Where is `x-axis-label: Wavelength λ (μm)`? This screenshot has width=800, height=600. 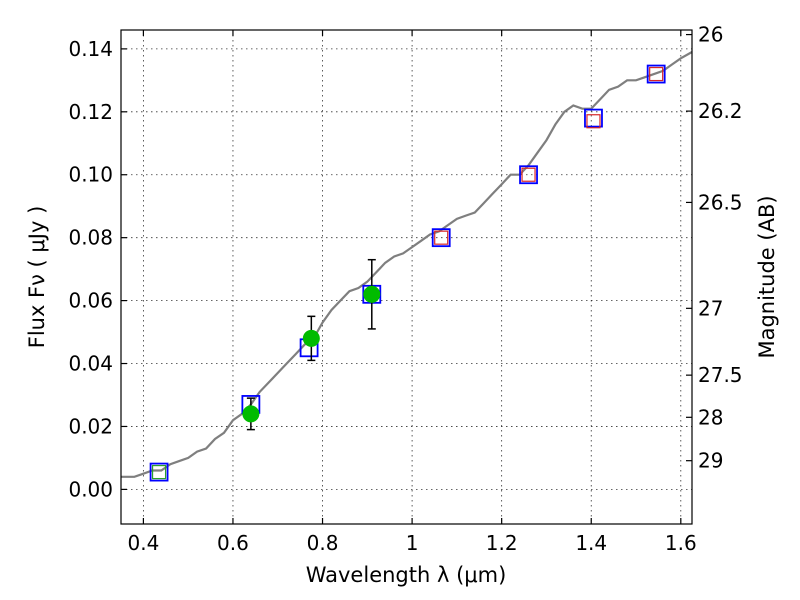
x-axis-label: Wavelength λ (μm) is located at coordinates (406, 575).